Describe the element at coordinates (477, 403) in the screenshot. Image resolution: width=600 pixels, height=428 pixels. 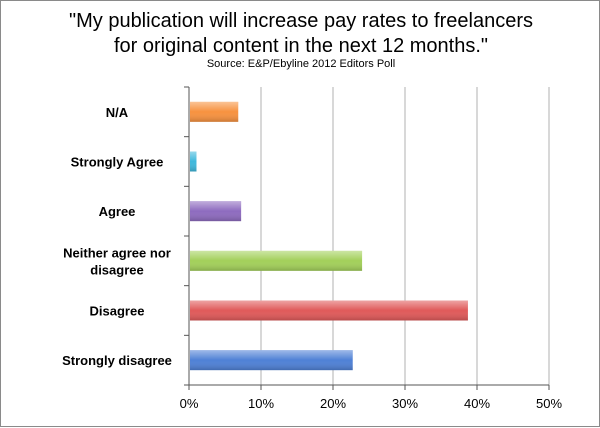
I see `x-tick-label: 40%` at that location.